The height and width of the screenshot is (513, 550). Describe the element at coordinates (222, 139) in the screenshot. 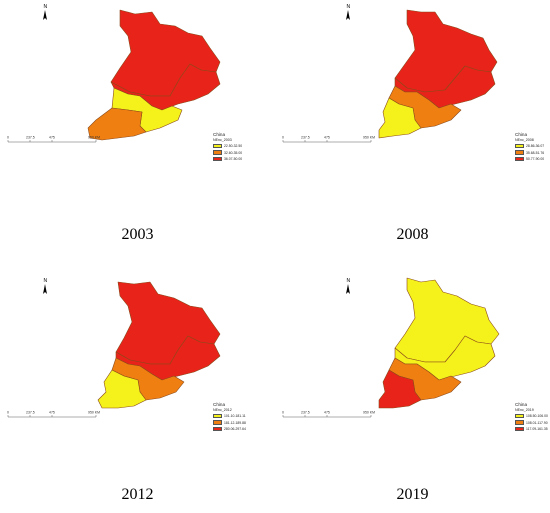

I see `legend-field: NEnc_2003` at that location.